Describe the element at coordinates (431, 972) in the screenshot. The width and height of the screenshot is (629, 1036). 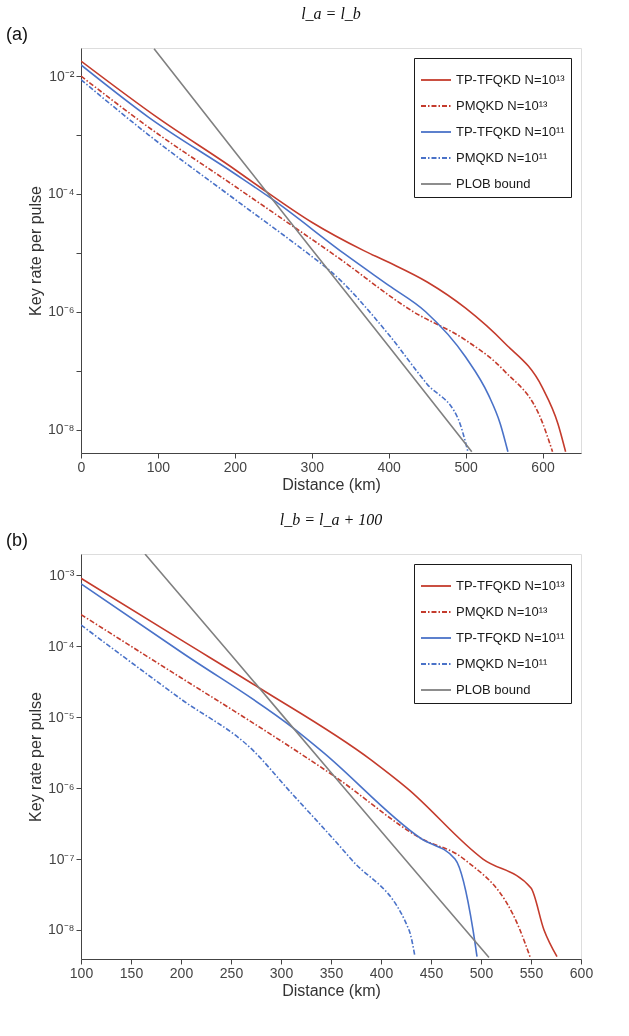
I see `x-tick-label: 450` at that location.